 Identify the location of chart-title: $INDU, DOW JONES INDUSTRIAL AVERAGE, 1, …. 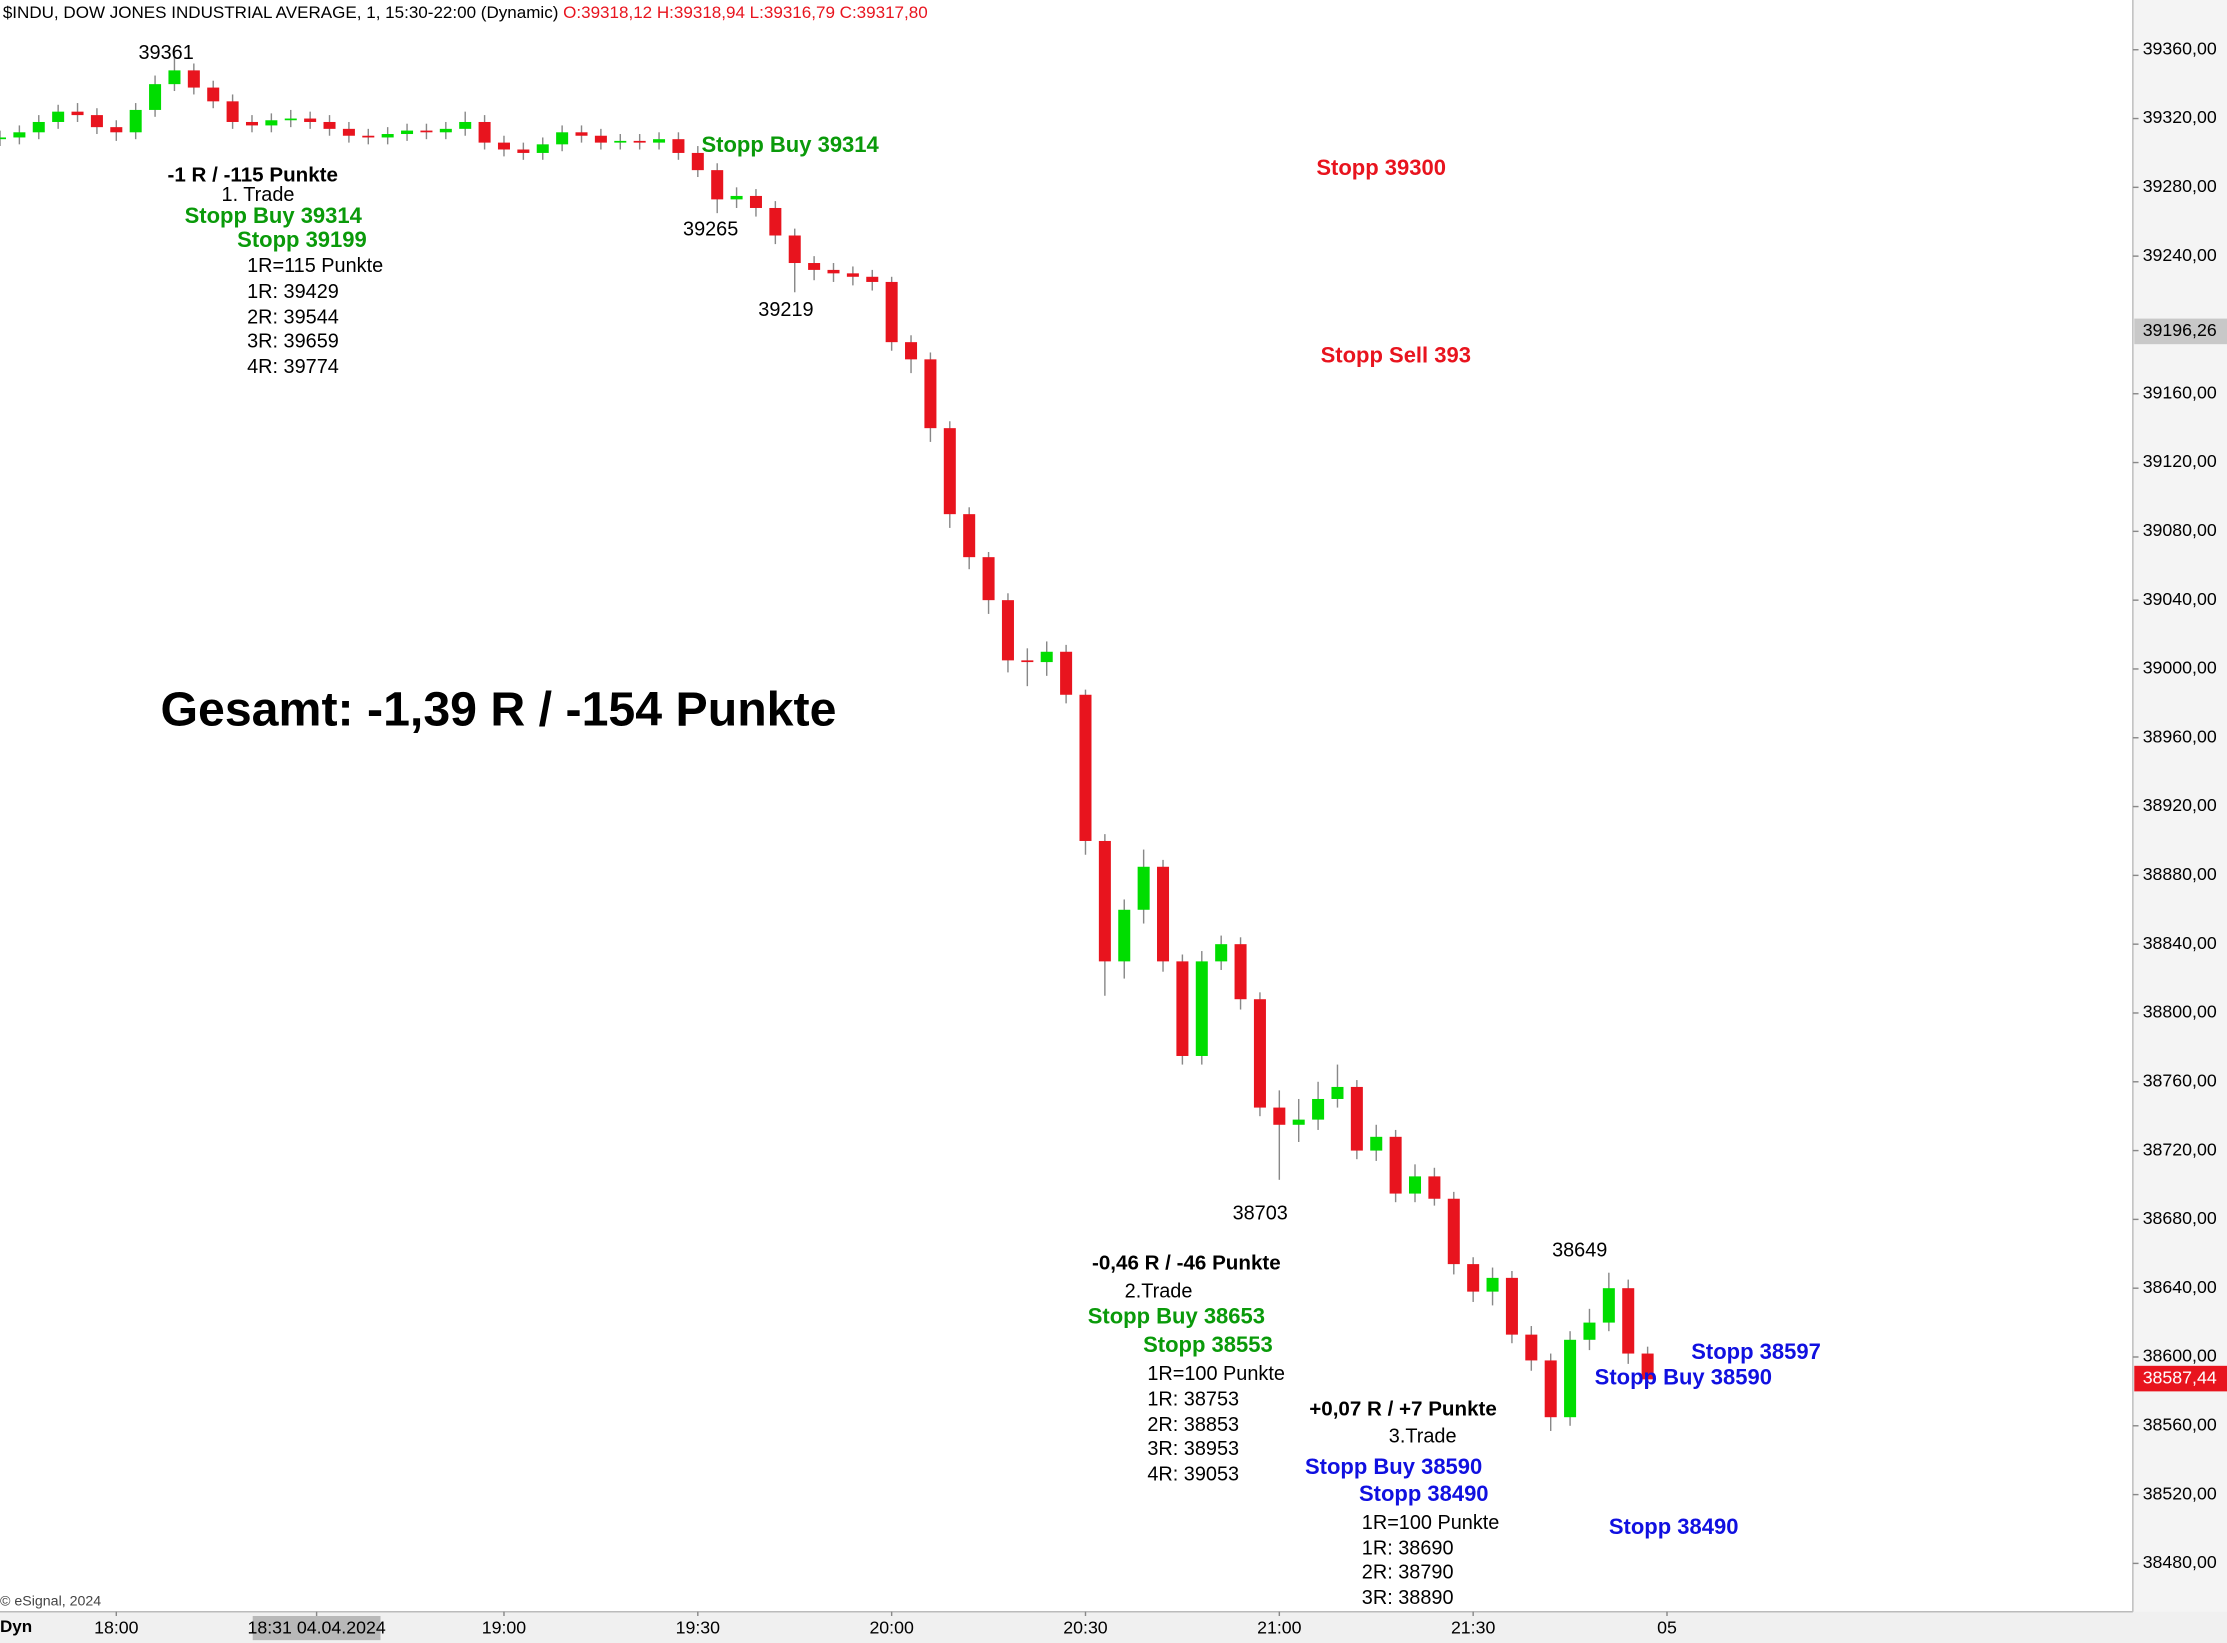
(465, 11).